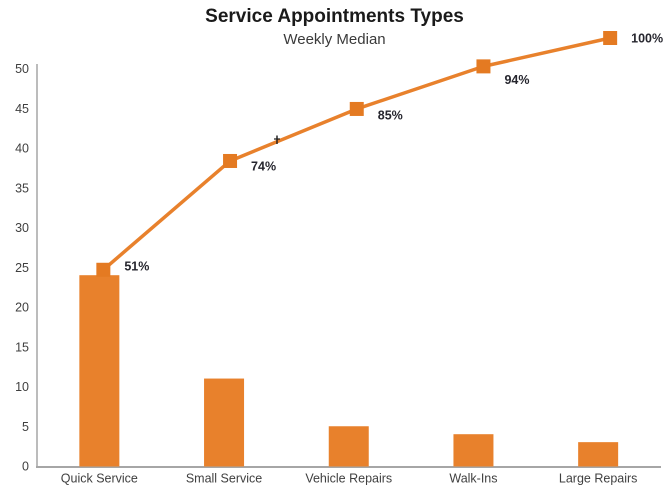  I want to click on x-axis-label: Walk-Ins, so click(473, 479).